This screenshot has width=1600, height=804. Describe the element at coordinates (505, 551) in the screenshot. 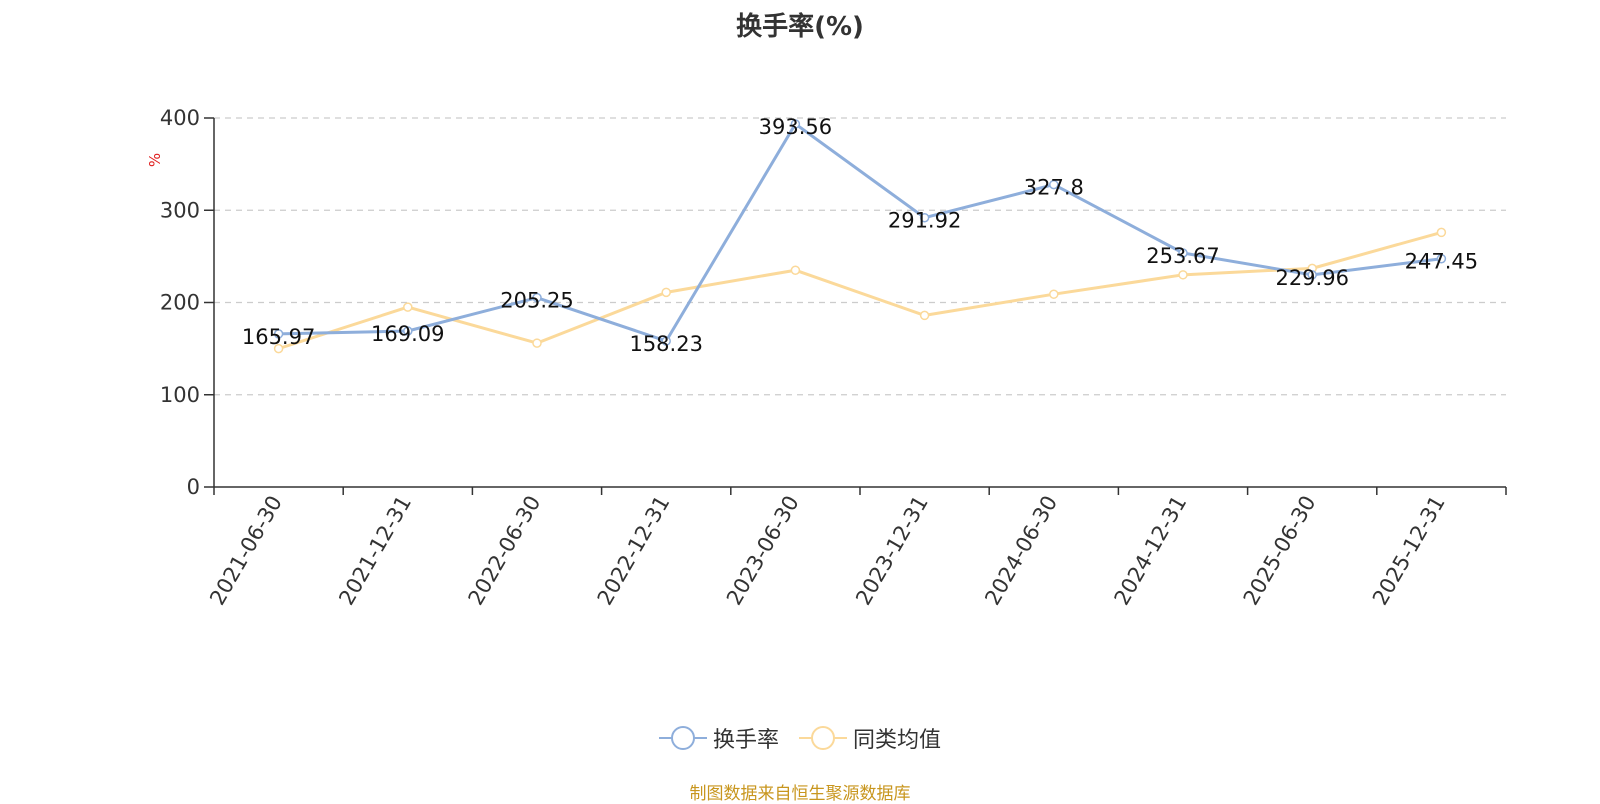

I see `x-tick-label: 2022-06-30` at that location.